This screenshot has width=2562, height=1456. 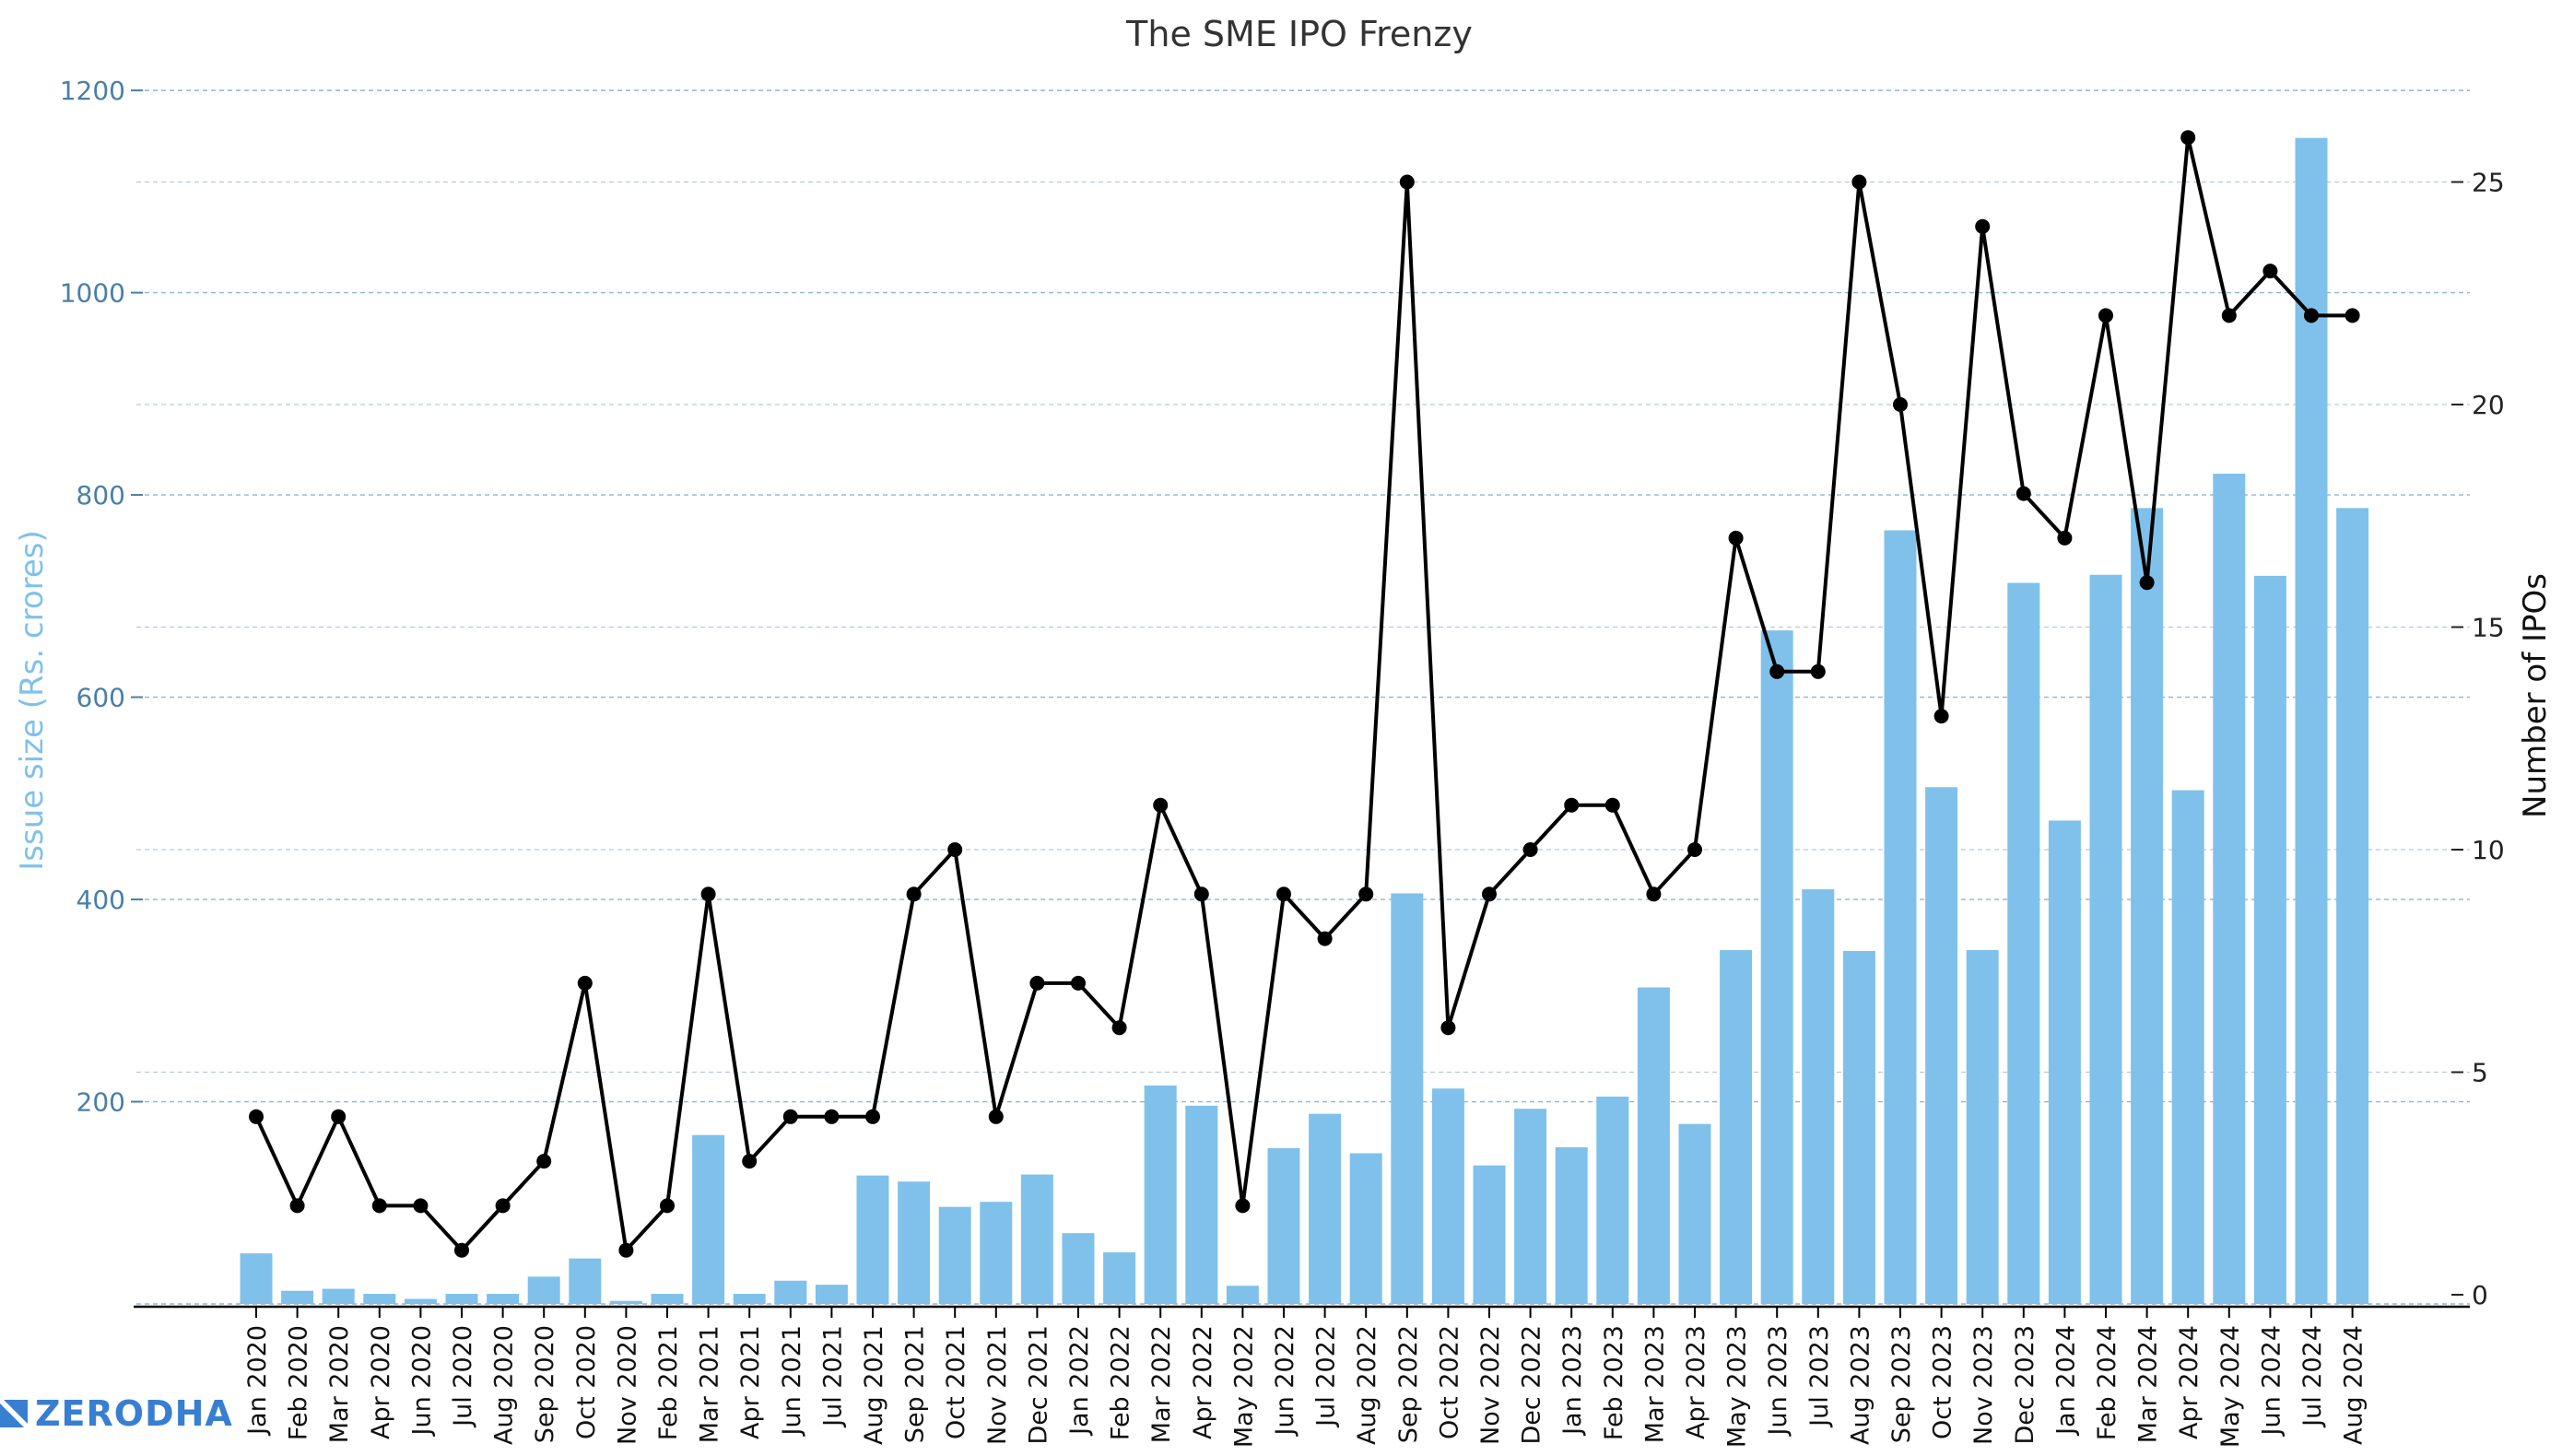 I want to click on x-tick-label: Jun 2021, so click(x=792, y=1381).